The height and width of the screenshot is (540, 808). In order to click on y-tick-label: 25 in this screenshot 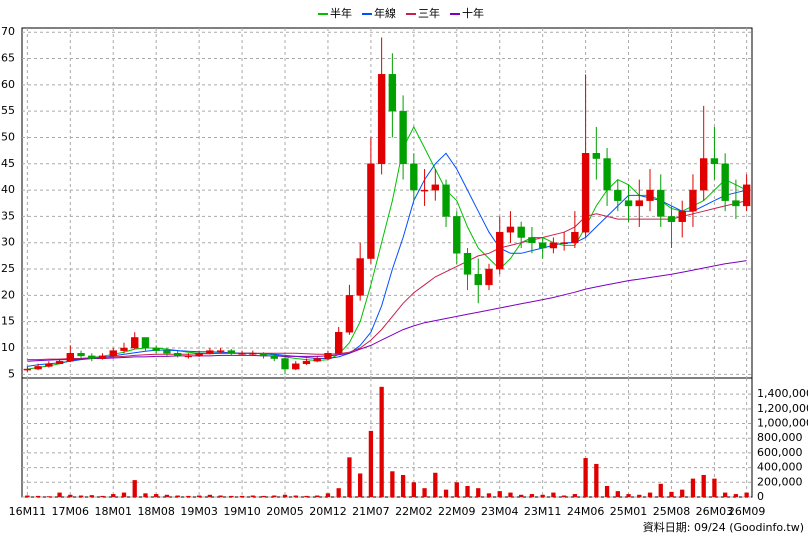, I will do `click(8, 268)`.